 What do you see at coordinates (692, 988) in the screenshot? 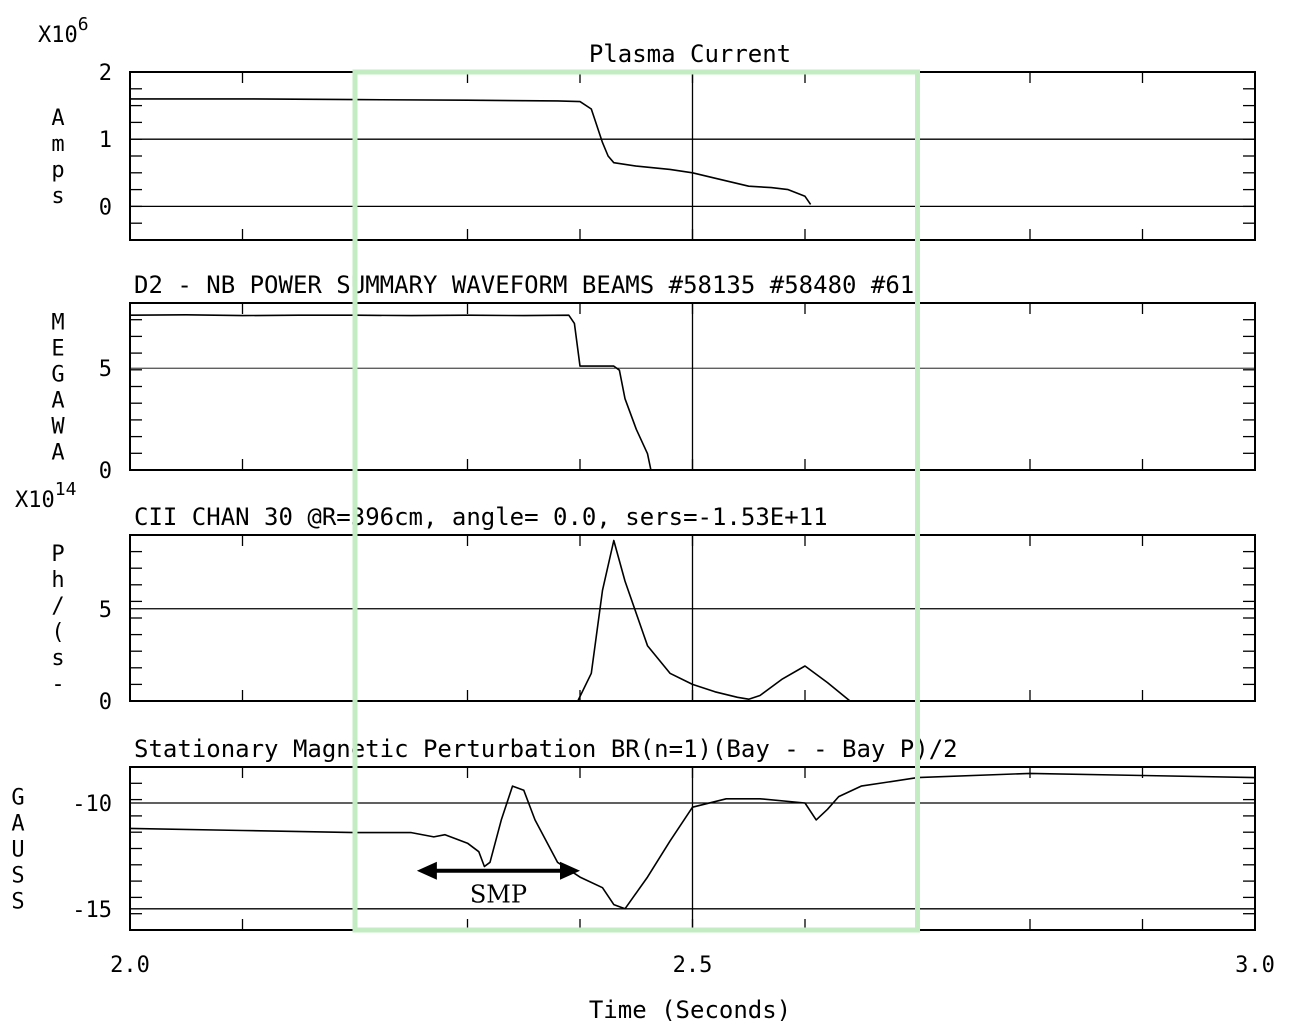
I see `x-axis: 2.0 2.5 3.0 Time (Seconds)` at bounding box center [692, 988].